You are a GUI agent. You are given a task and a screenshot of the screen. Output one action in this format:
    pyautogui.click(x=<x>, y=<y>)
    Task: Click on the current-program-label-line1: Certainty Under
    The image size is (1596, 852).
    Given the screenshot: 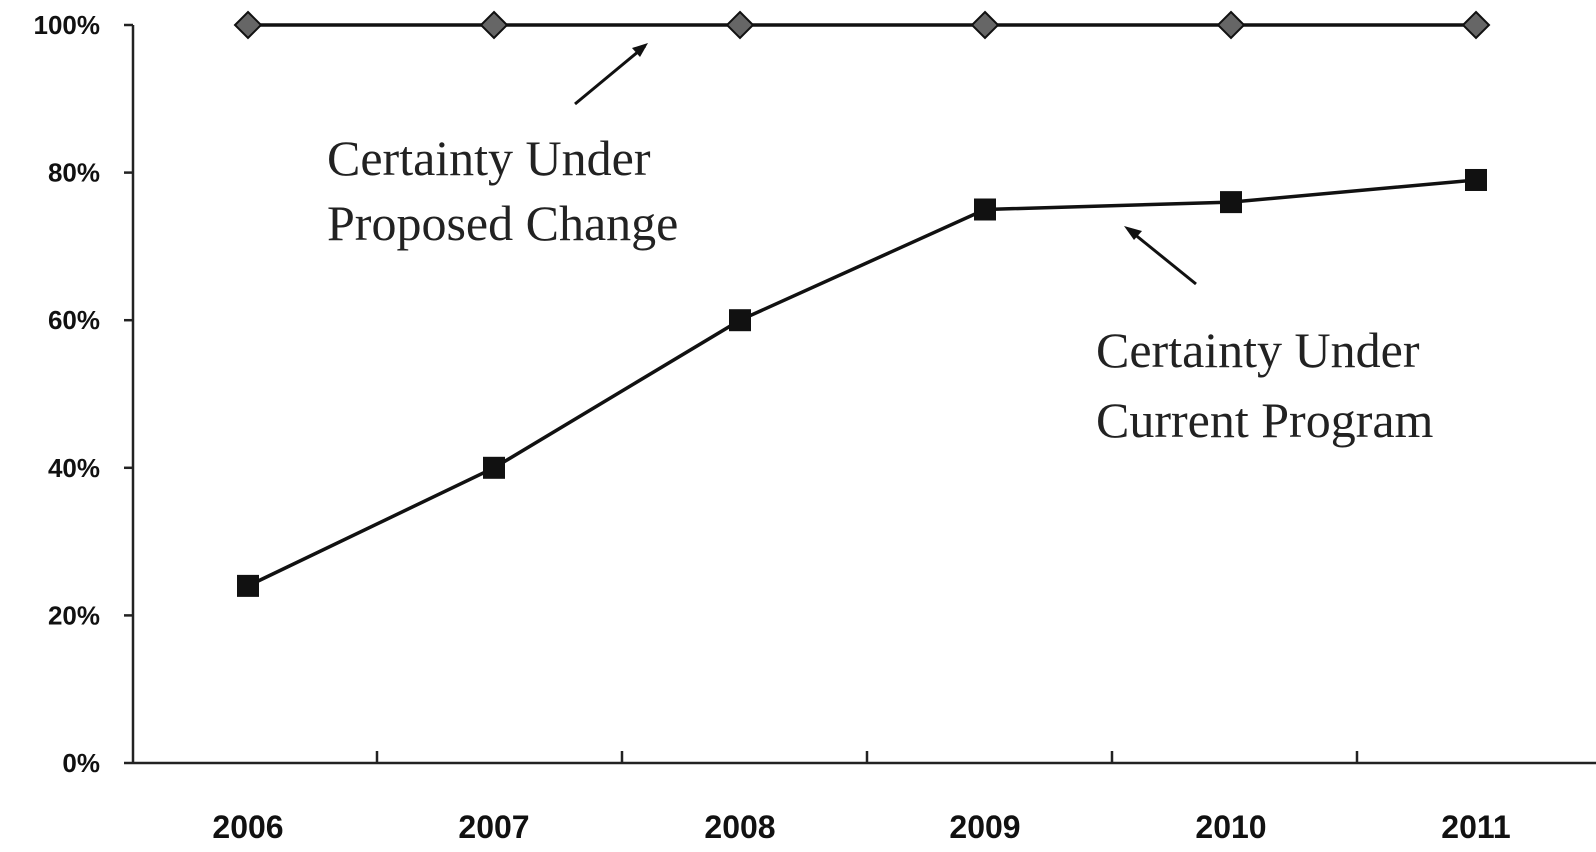 What is the action you would take?
    pyautogui.click(x=1258, y=350)
    